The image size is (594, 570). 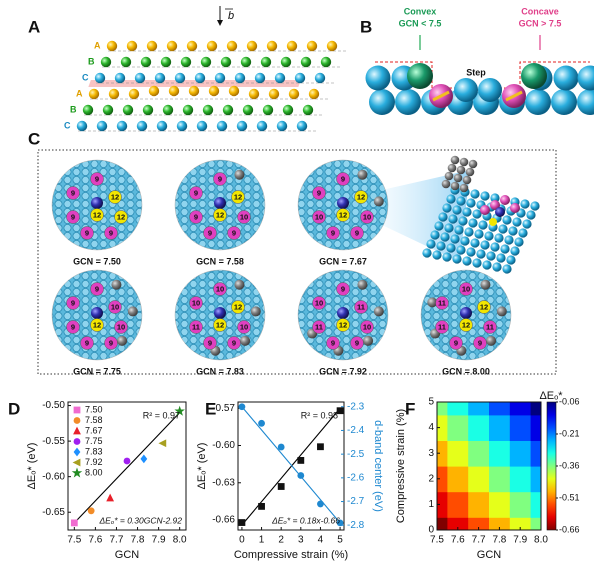 I want to click on legend-label: 7.83, so click(x=94, y=451).